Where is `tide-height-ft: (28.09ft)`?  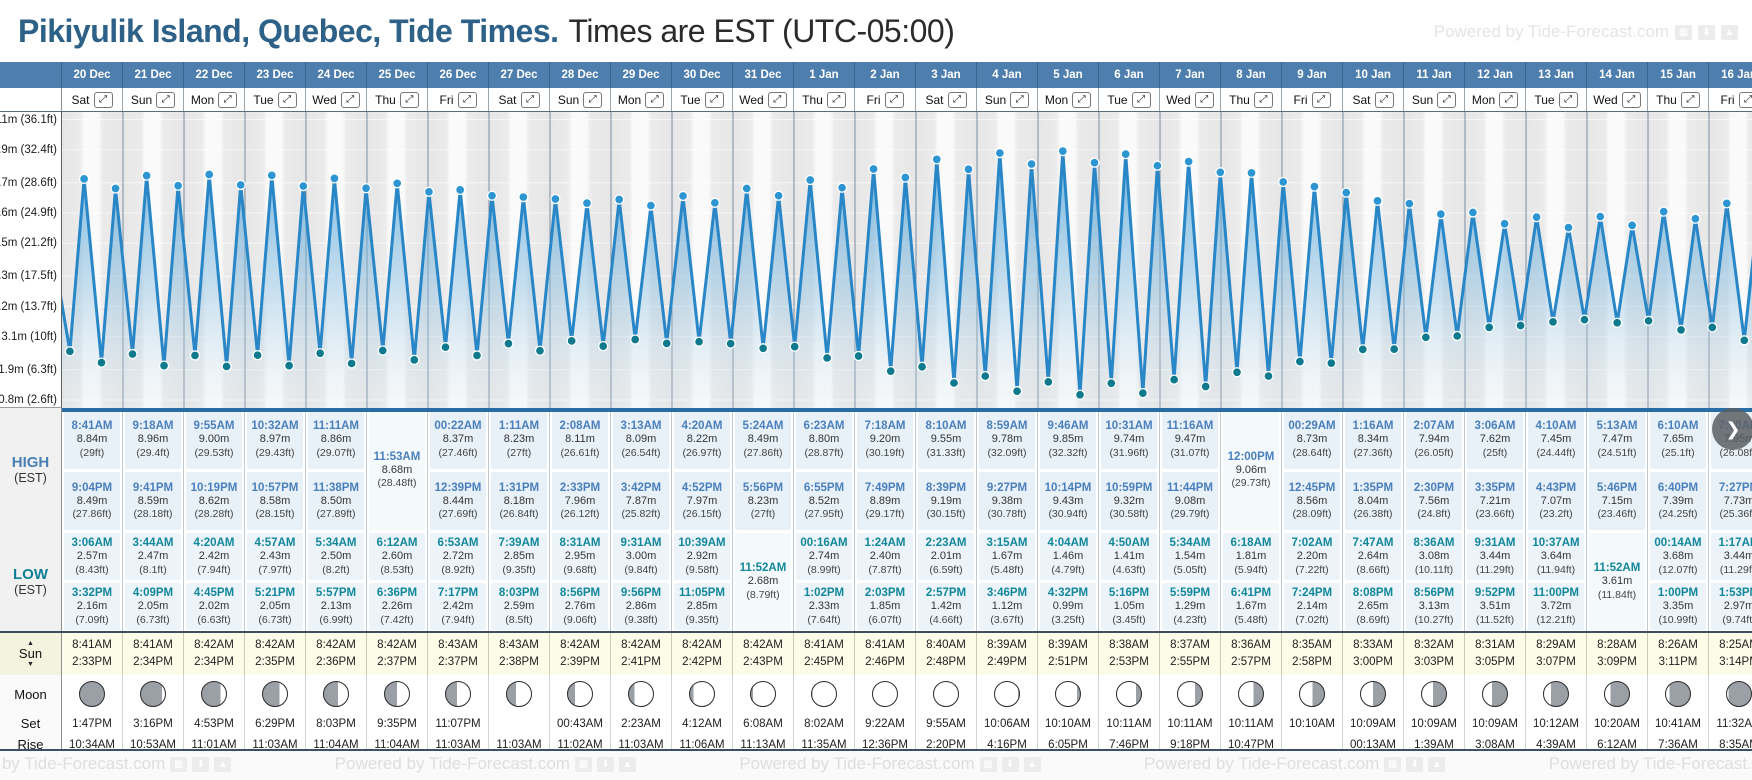
tide-height-ft: (28.09ft) is located at coordinates (1312, 514).